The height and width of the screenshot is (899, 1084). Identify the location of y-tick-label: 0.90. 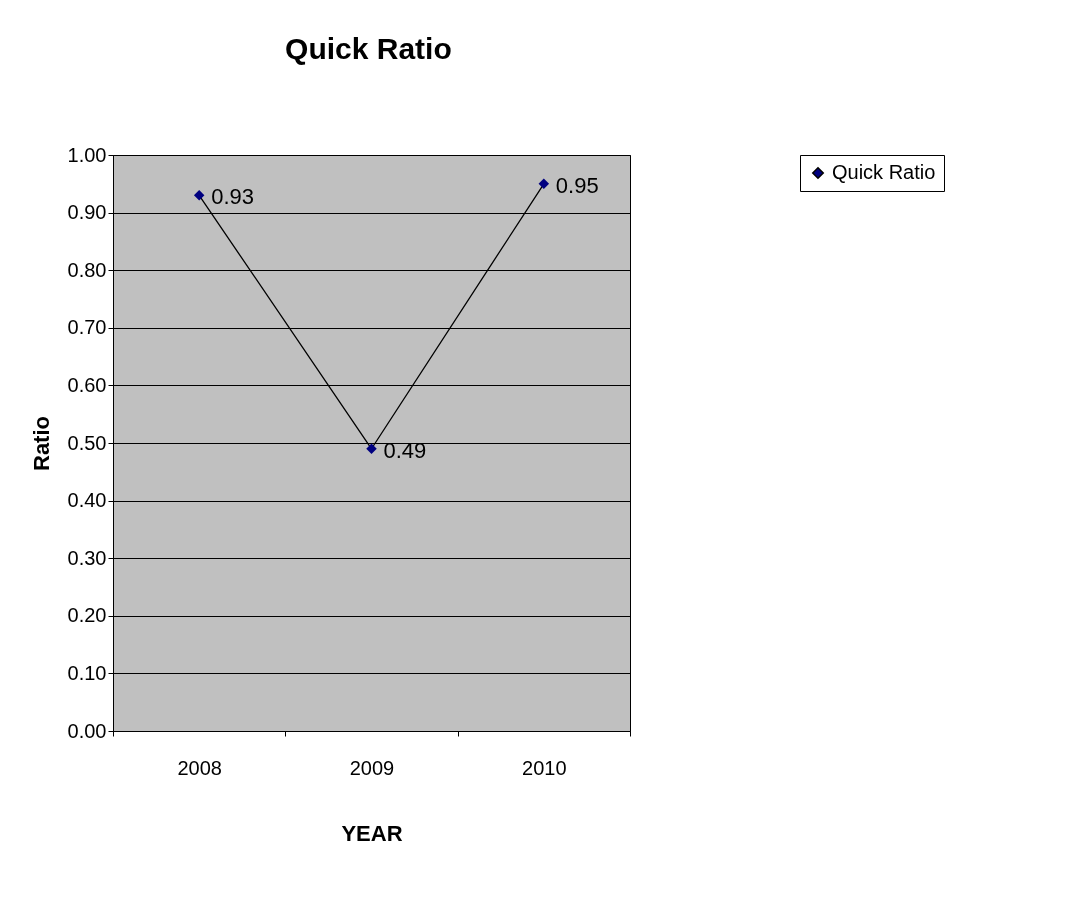
(87, 212).